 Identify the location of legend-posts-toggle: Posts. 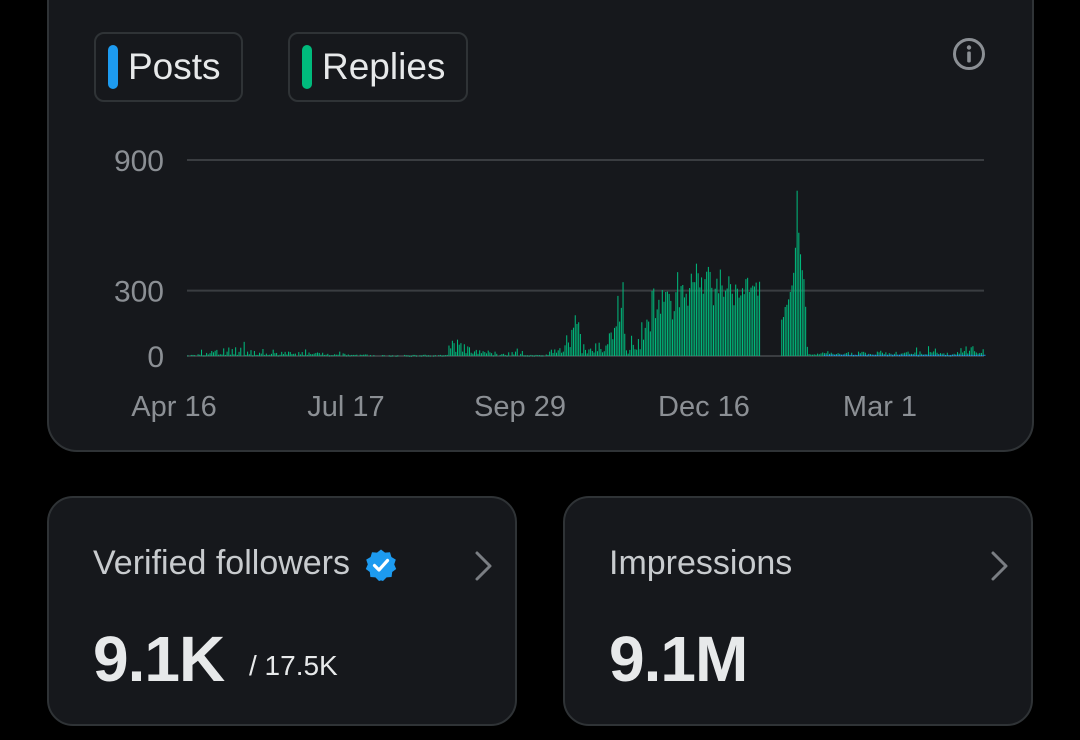
(168, 67).